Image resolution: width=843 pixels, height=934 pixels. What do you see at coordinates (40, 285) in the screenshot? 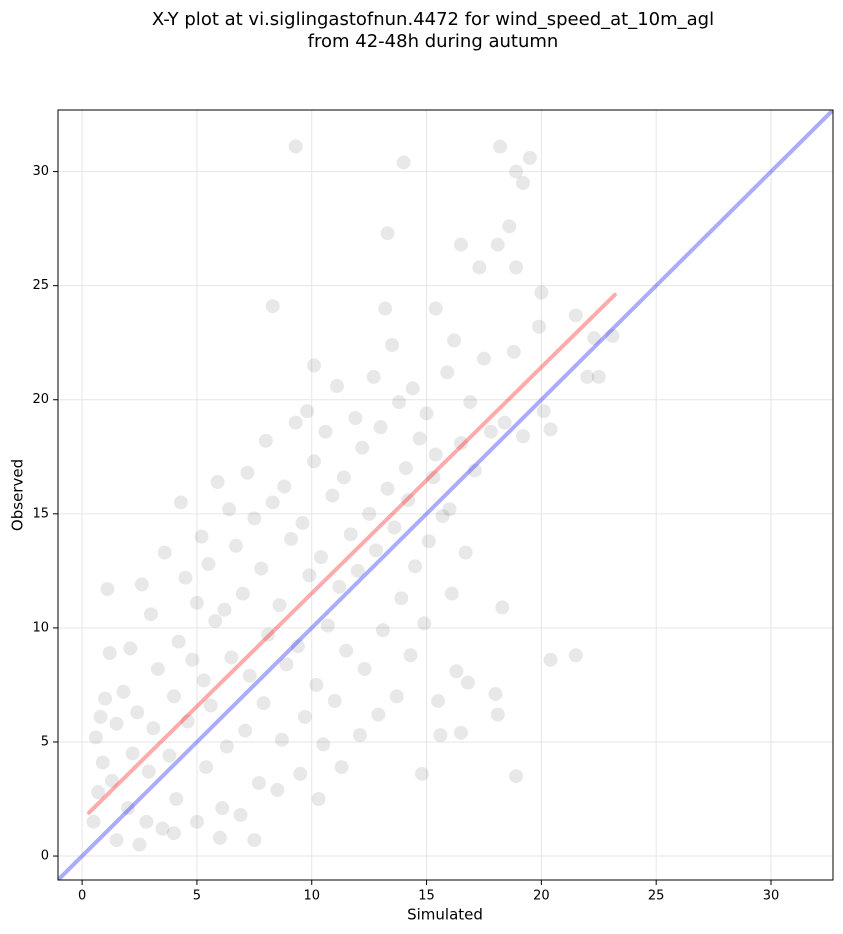
I see `y-tick-label: 25` at bounding box center [40, 285].